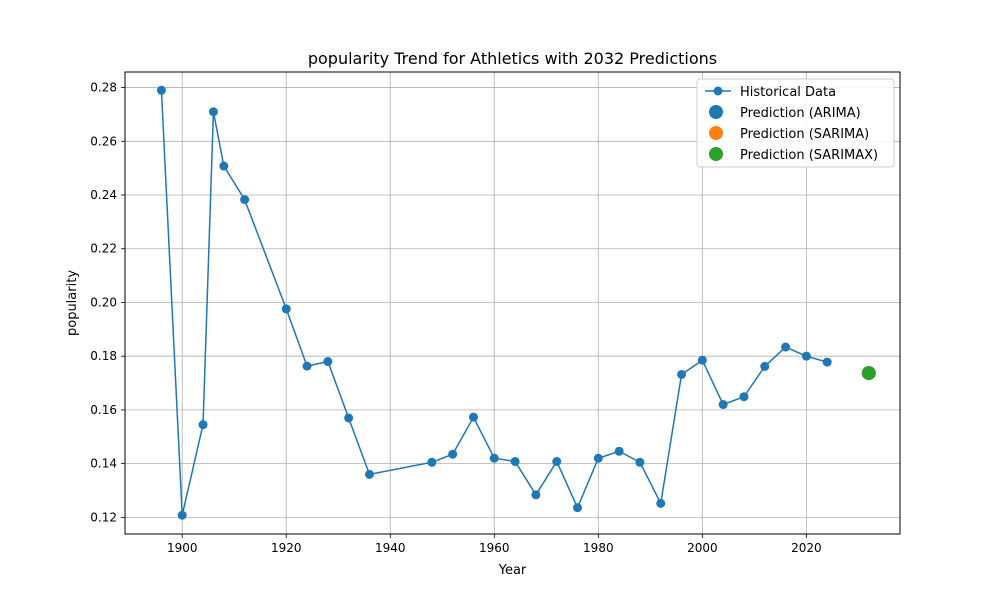 The height and width of the screenshot is (604, 1000). What do you see at coordinates (494, 548) in the screenshot?
I see `x-tick-label: 1960` at bounding box center [494, 548].